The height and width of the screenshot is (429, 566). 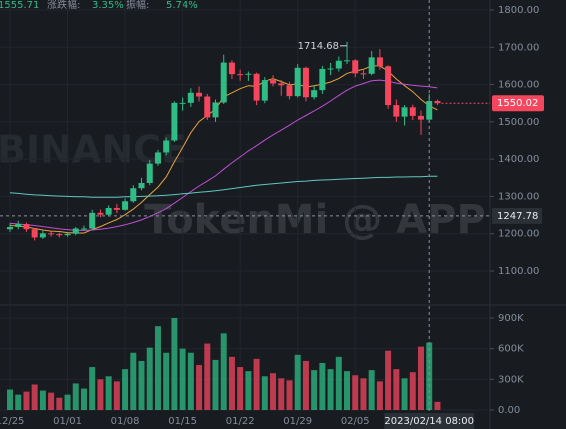 What do you see at coordinates (518, 159) in the screenshot?
I see `y-tick-label: 1400.00` at bounding box center [518, 159].